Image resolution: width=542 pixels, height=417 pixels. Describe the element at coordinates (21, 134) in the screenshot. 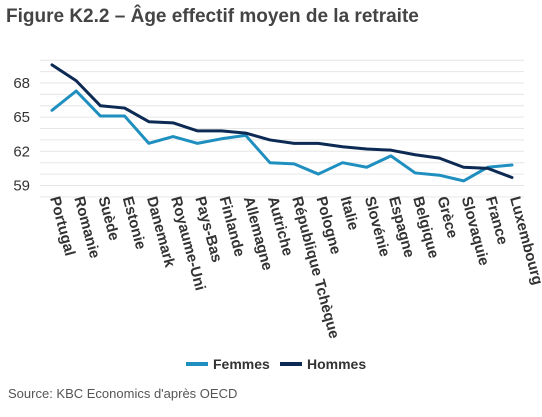

I see `y-axis: 59 62 65 68` at that location.